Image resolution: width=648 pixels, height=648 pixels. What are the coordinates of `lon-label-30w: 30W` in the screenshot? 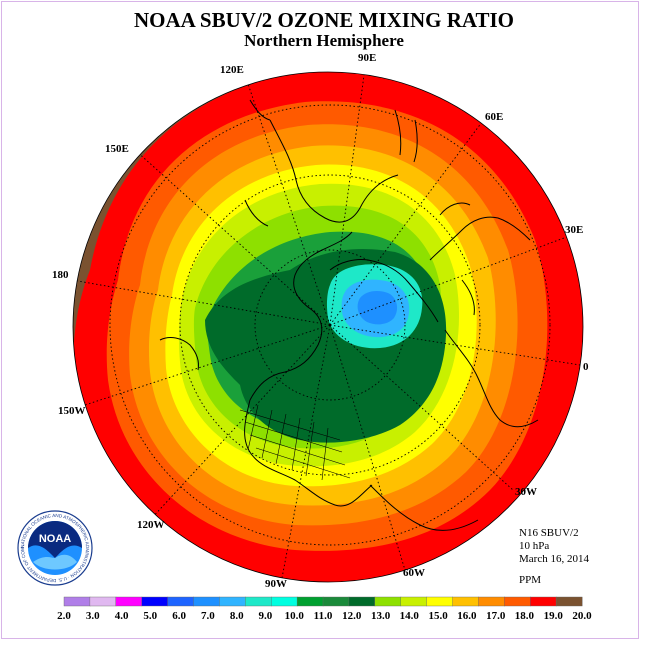 It's located at (526, 492).